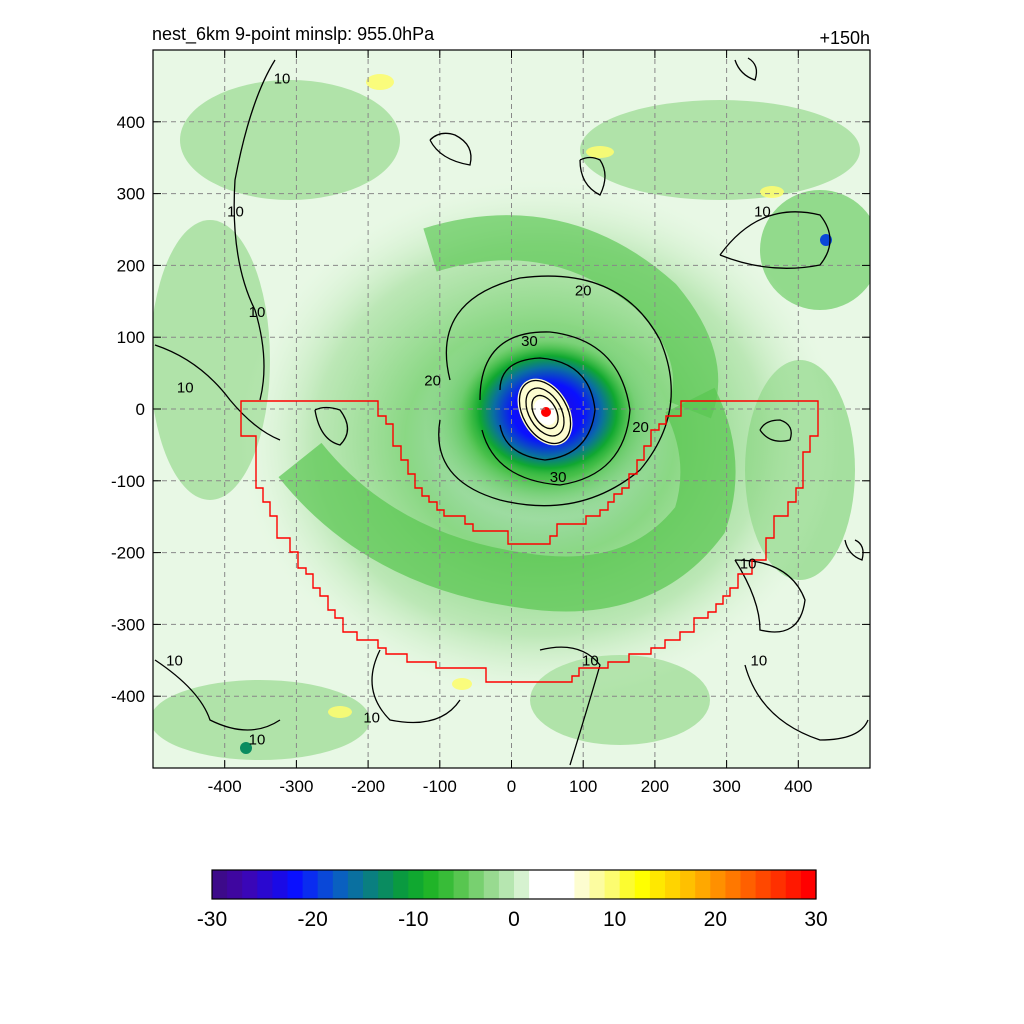 The height and width of the screenshot is (1024, 1024). I want to click on colorbar-tick-label: 10, so click(614, 919).